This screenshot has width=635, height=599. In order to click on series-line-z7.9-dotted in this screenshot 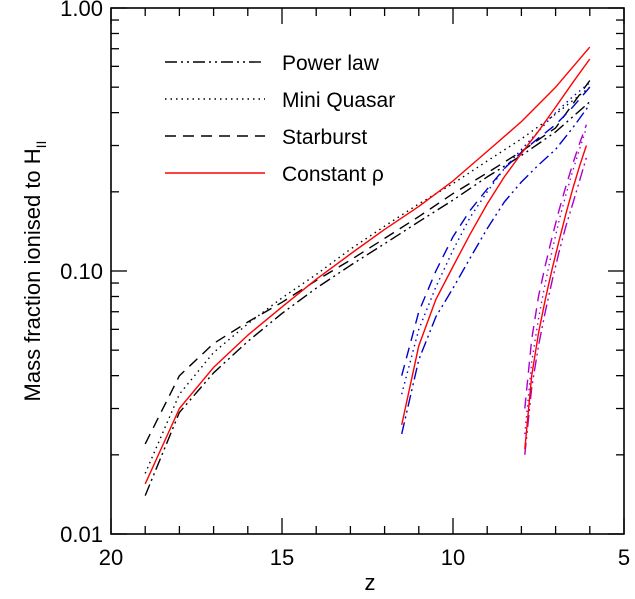, I will do `click(556, 281)`.